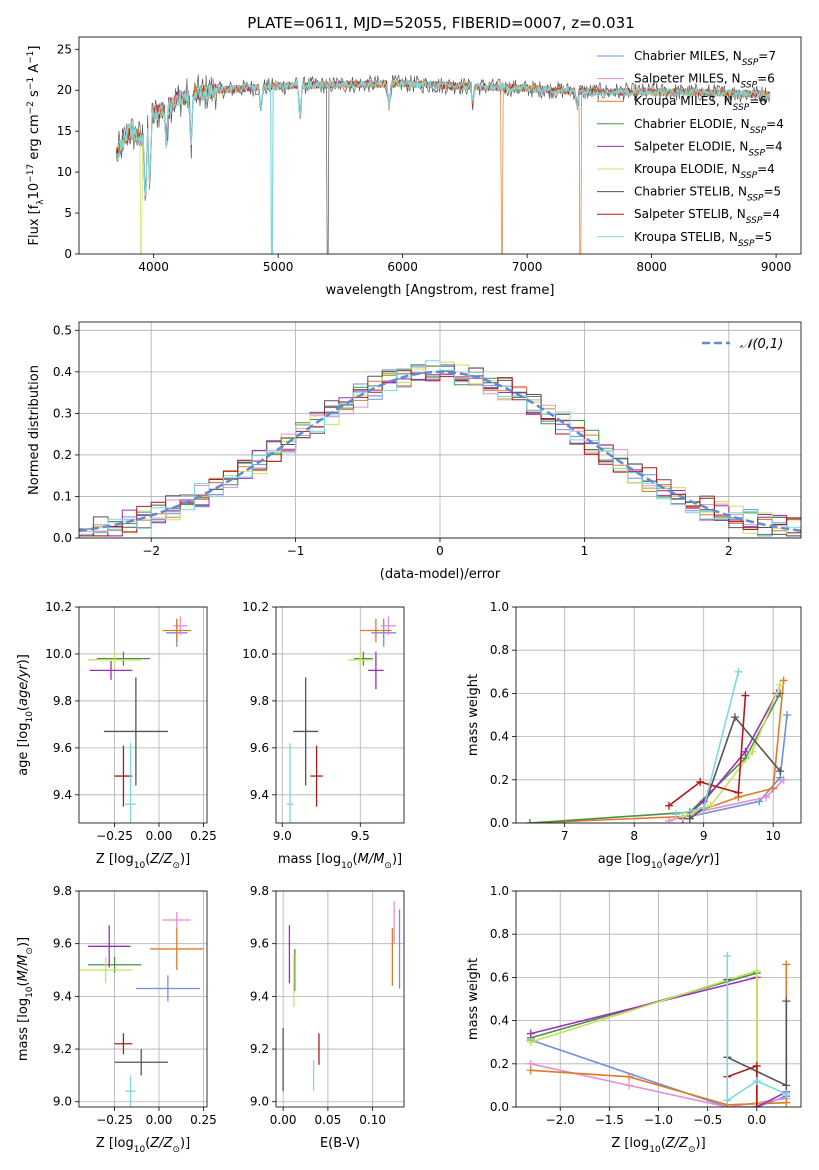 This screenshot has width=819, height=1170. What do you see at coordinates (328, 1120) in the screenshot?
I see `x-tick-label: 0.05` at bounding box center [328, 1120].